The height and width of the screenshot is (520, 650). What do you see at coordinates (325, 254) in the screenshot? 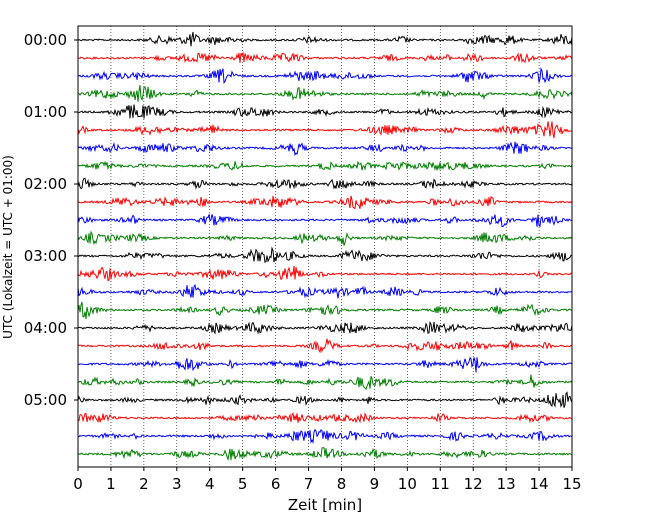
I see `trace-03:00` at bounding box center [325, 254].